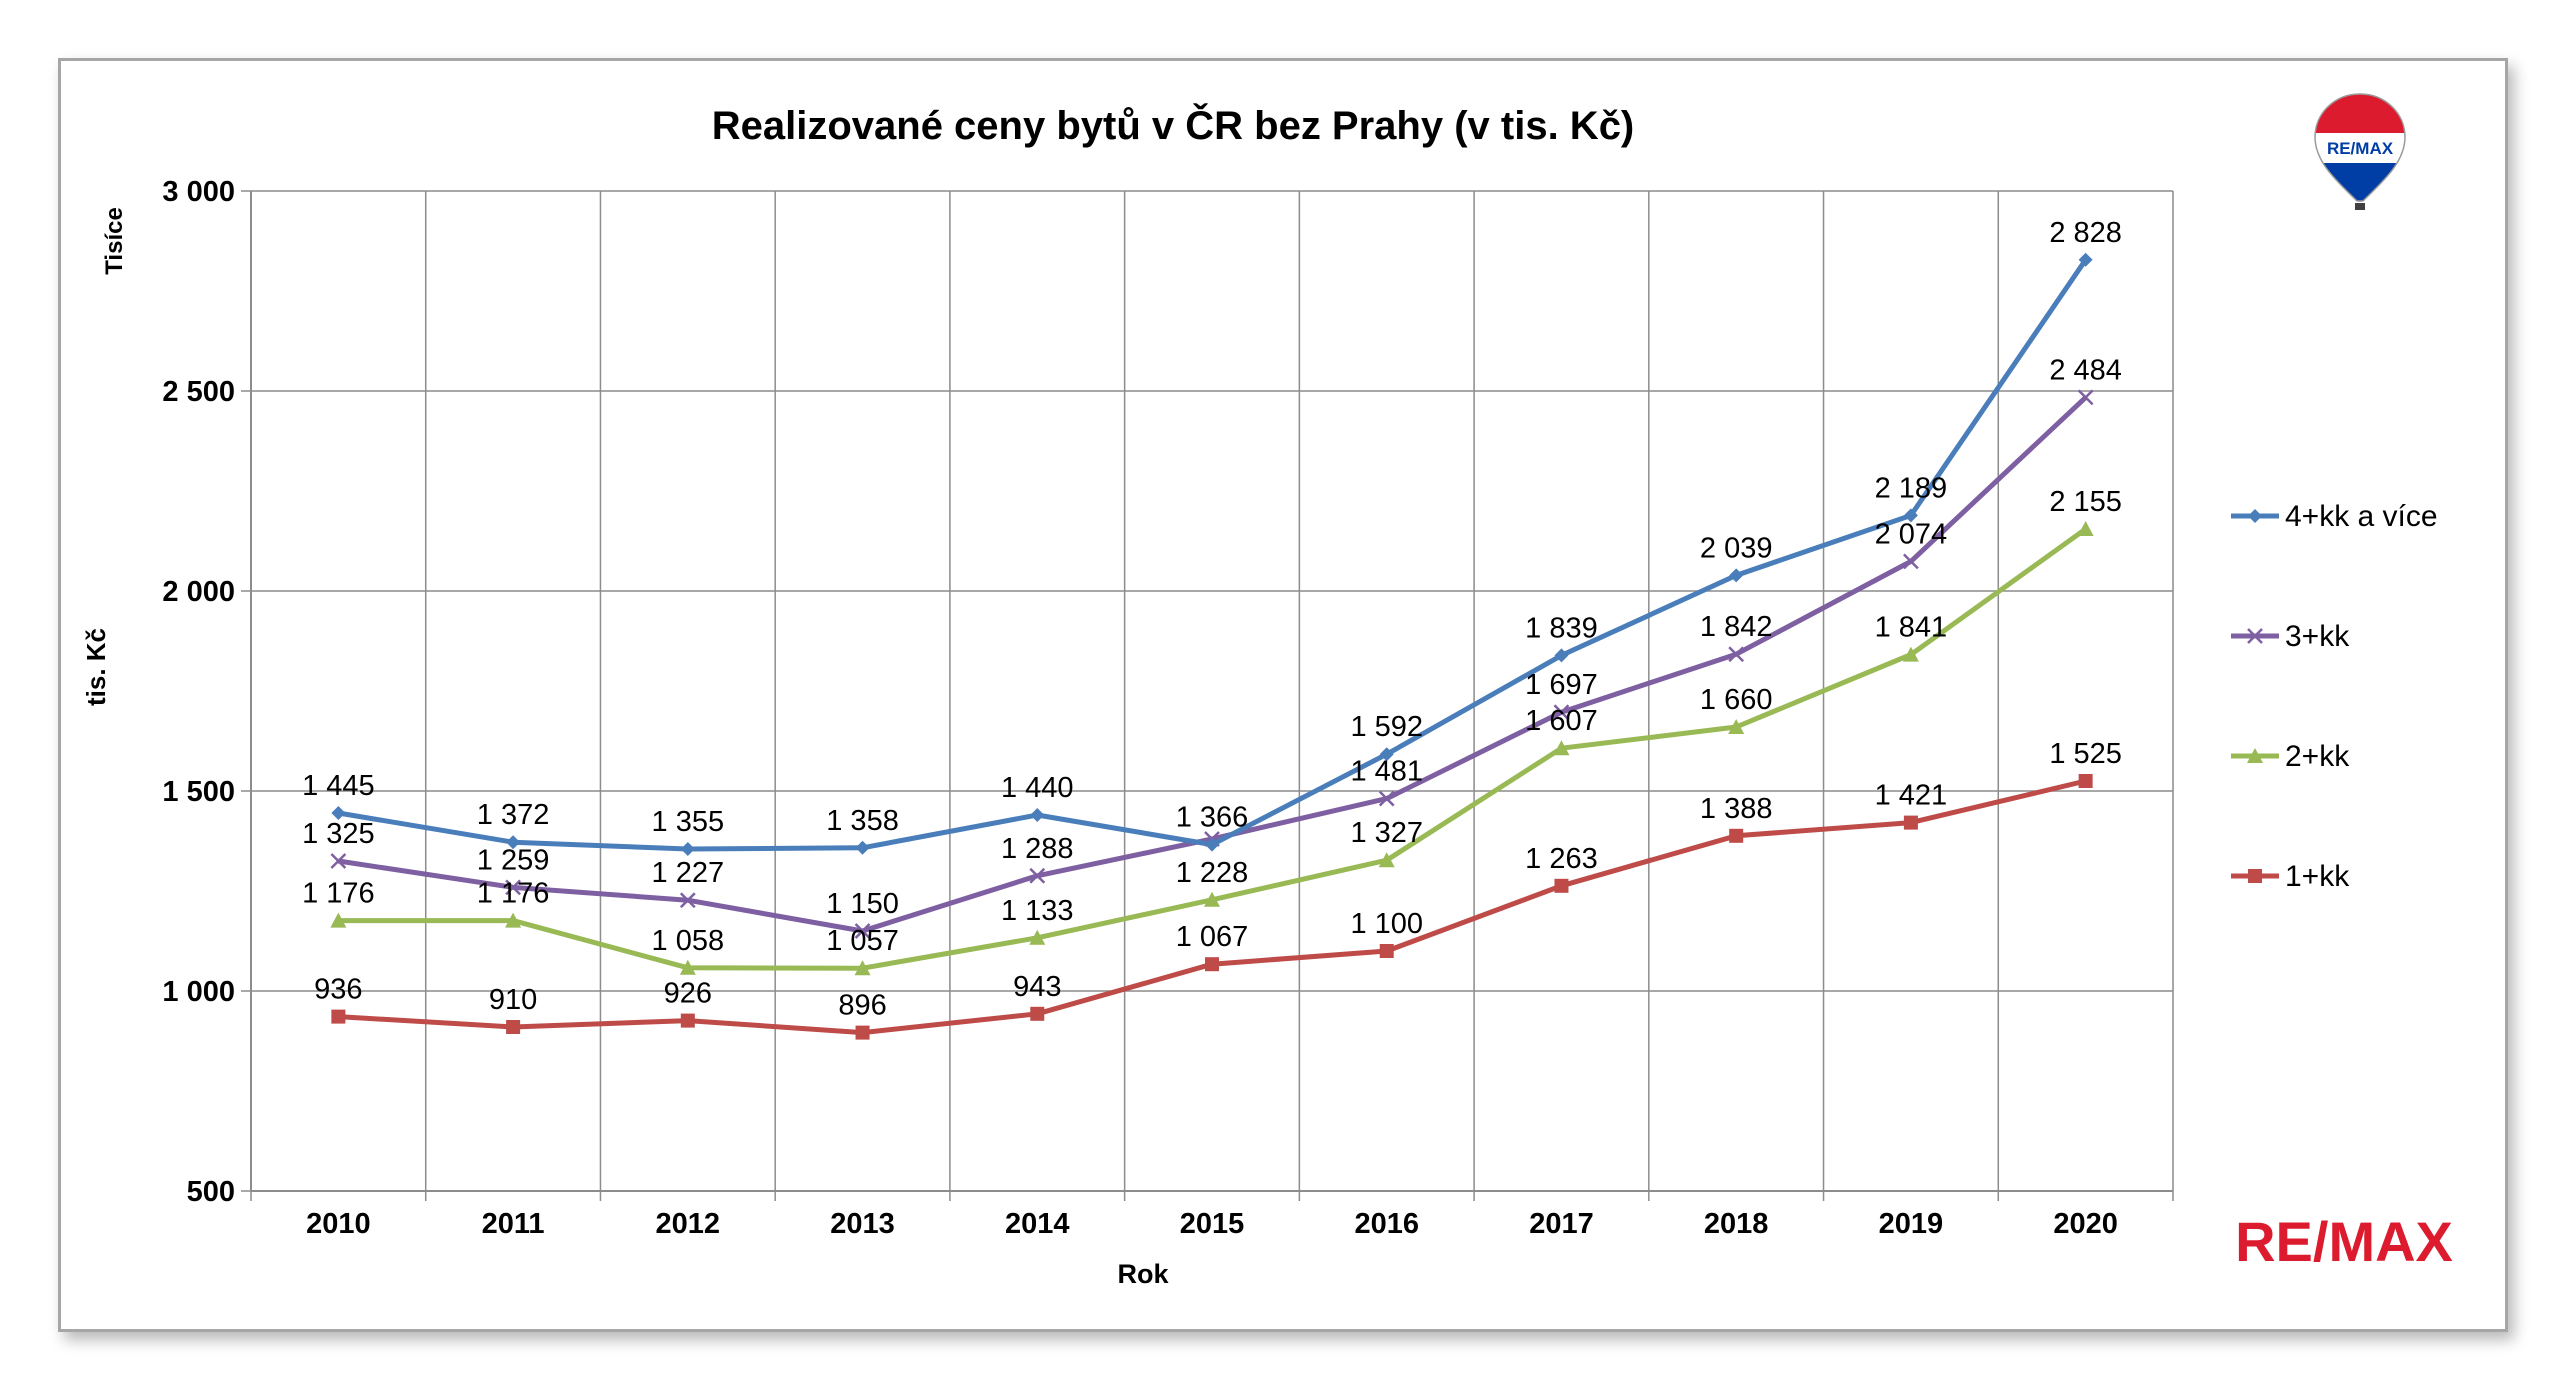 The width and height of the screenshot is (2560, 1384). Describe the element at coordinates (862, 904) in the screenshot. I see `data-label: 1 150` at that location.